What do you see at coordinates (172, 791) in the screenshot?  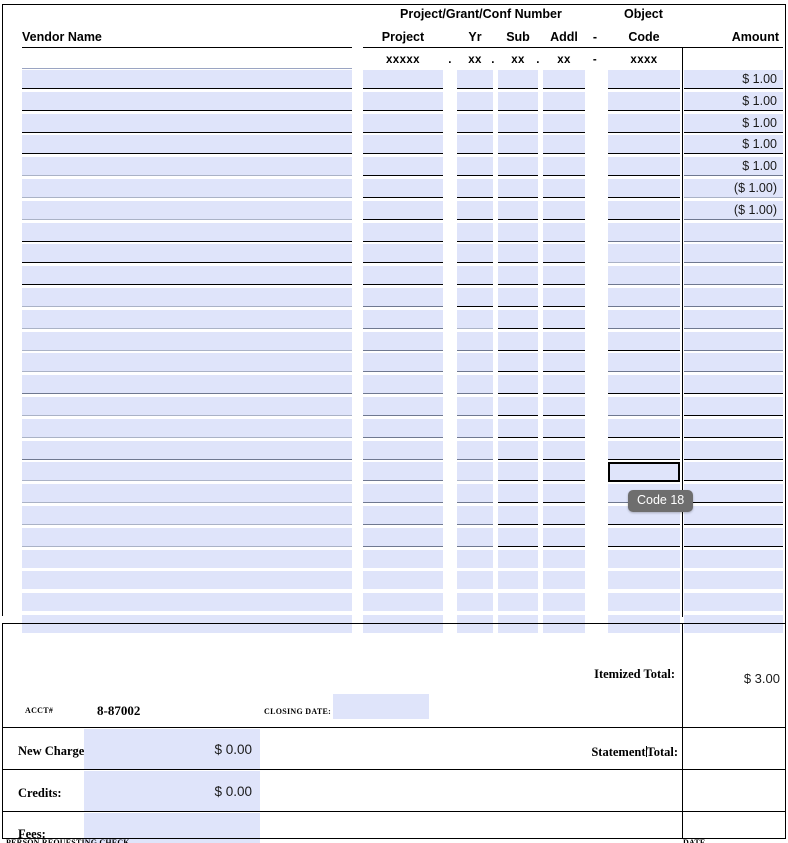 I see `credits-value: $ 0.00` at bounding box center [172, 791].